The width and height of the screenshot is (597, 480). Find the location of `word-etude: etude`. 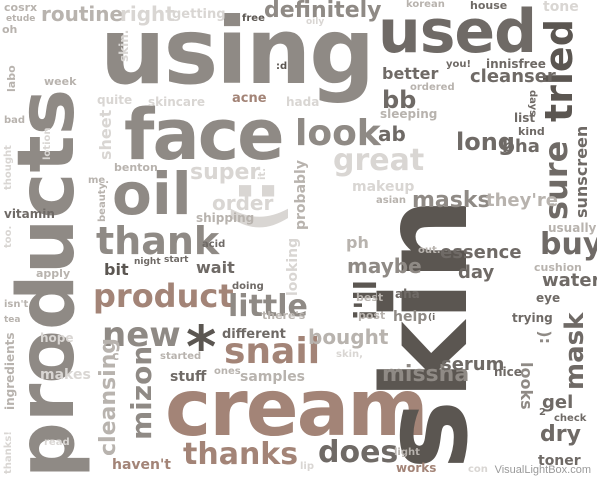

word-etude: etude is located at coordinates (21, 19).